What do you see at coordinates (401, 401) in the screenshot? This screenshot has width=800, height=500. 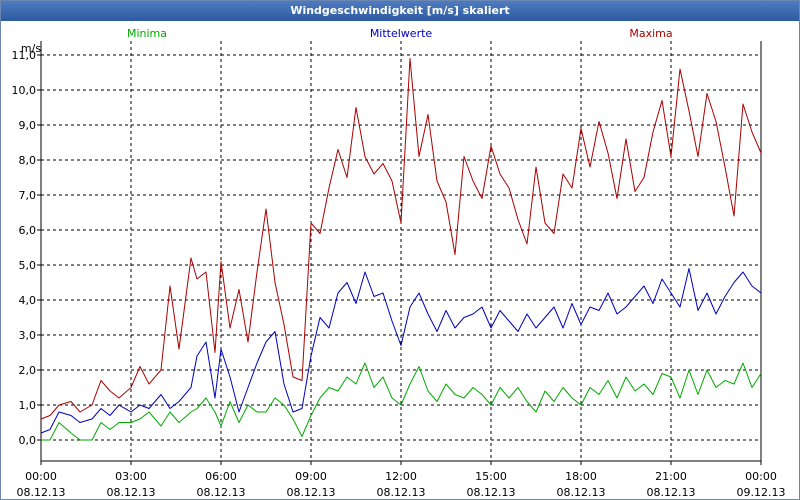 I see `series-line-minima` at bounding box center [401, 401].